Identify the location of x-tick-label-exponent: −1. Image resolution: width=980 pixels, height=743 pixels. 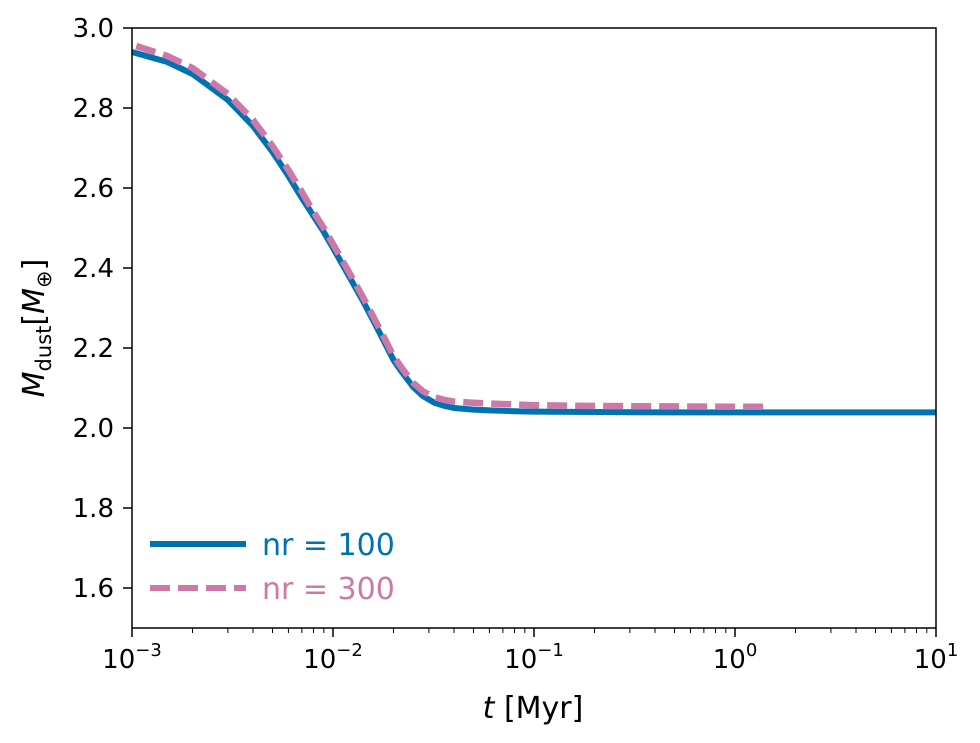
(550, 650).